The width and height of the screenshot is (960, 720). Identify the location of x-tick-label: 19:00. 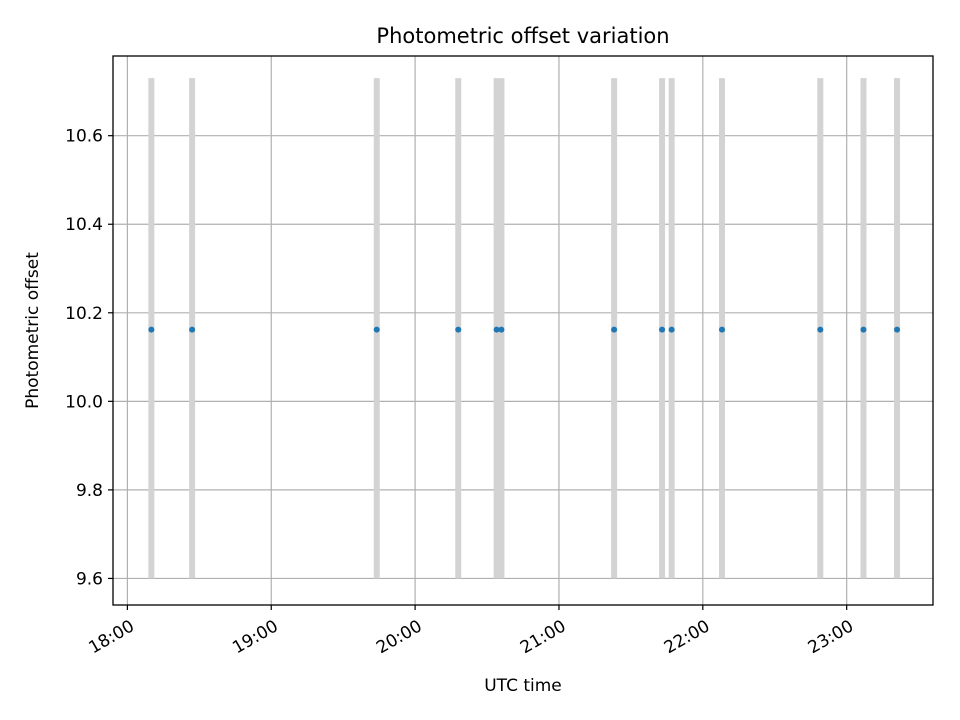
(255, 637).